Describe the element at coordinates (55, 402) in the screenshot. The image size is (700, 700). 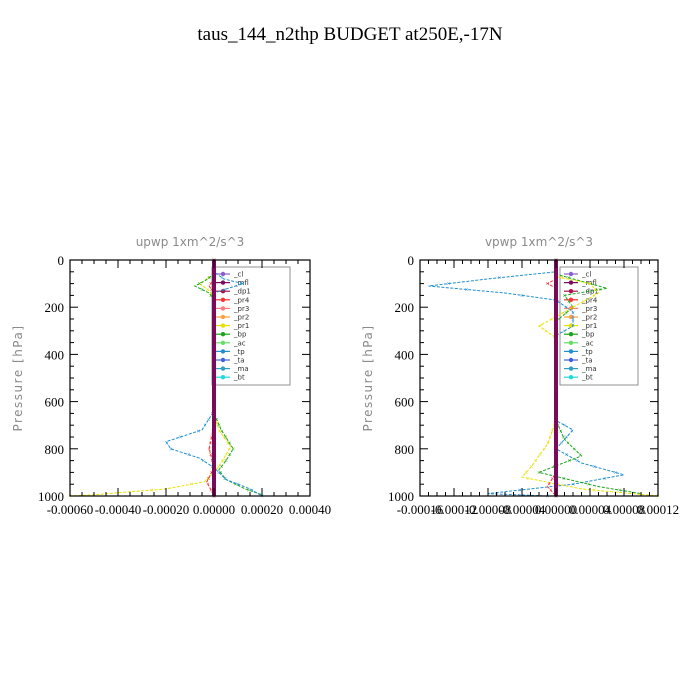
I see `y-tick-label: 600` at that location.